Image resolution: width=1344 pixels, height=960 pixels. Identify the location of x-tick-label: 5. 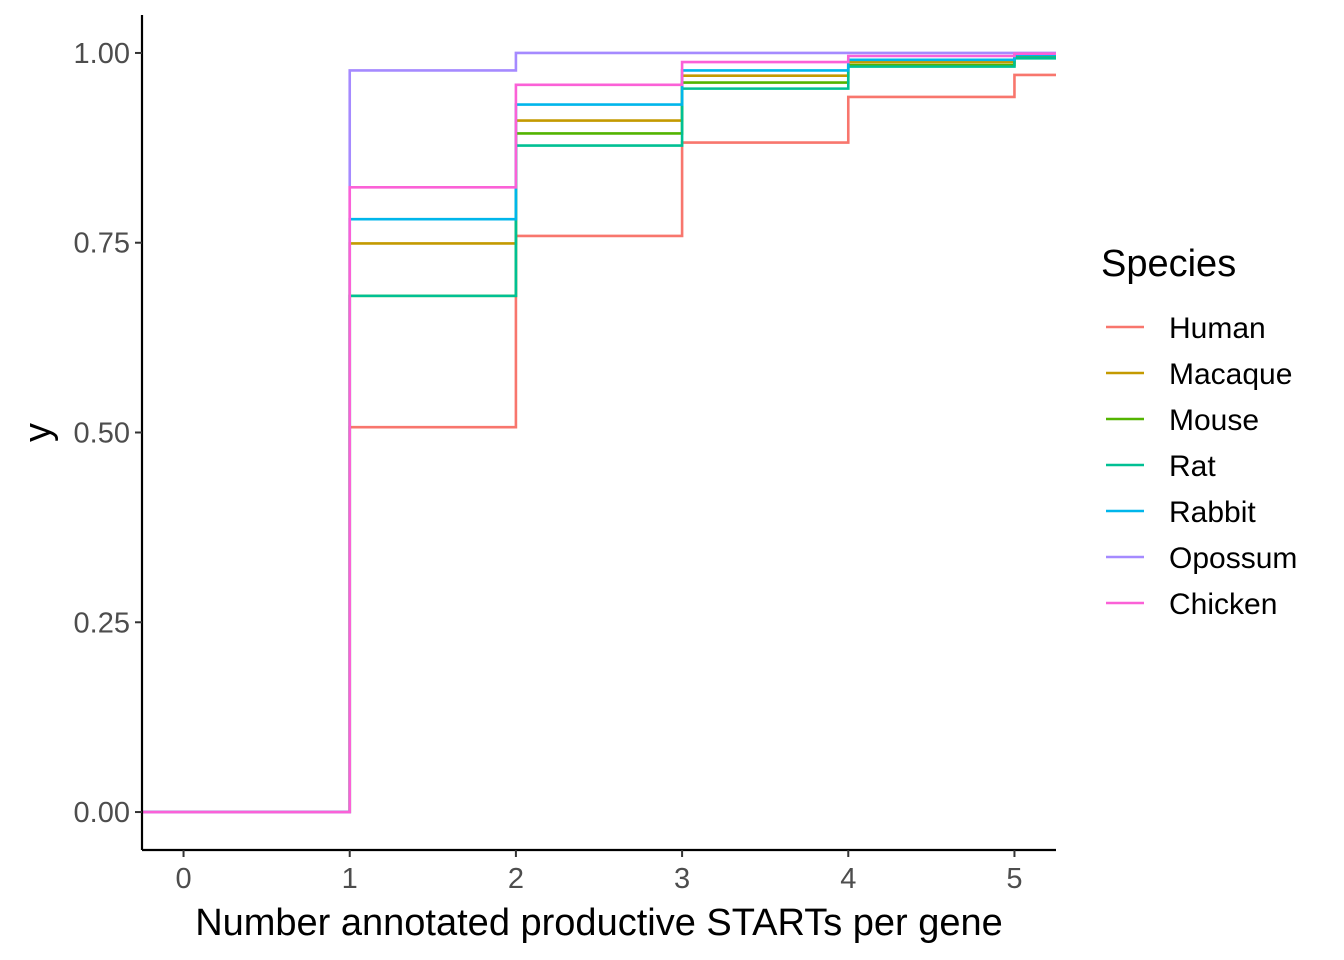
(1014, 879).